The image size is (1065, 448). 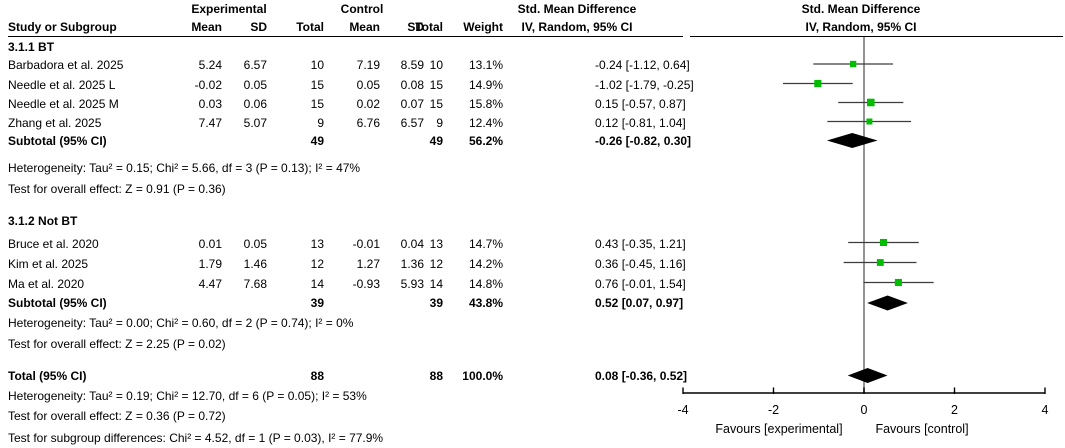 What do you see at coordinates (255, 122) in the screenshot?
I see `cell-sd_e: 5.07` at bounding box center [255, 122].